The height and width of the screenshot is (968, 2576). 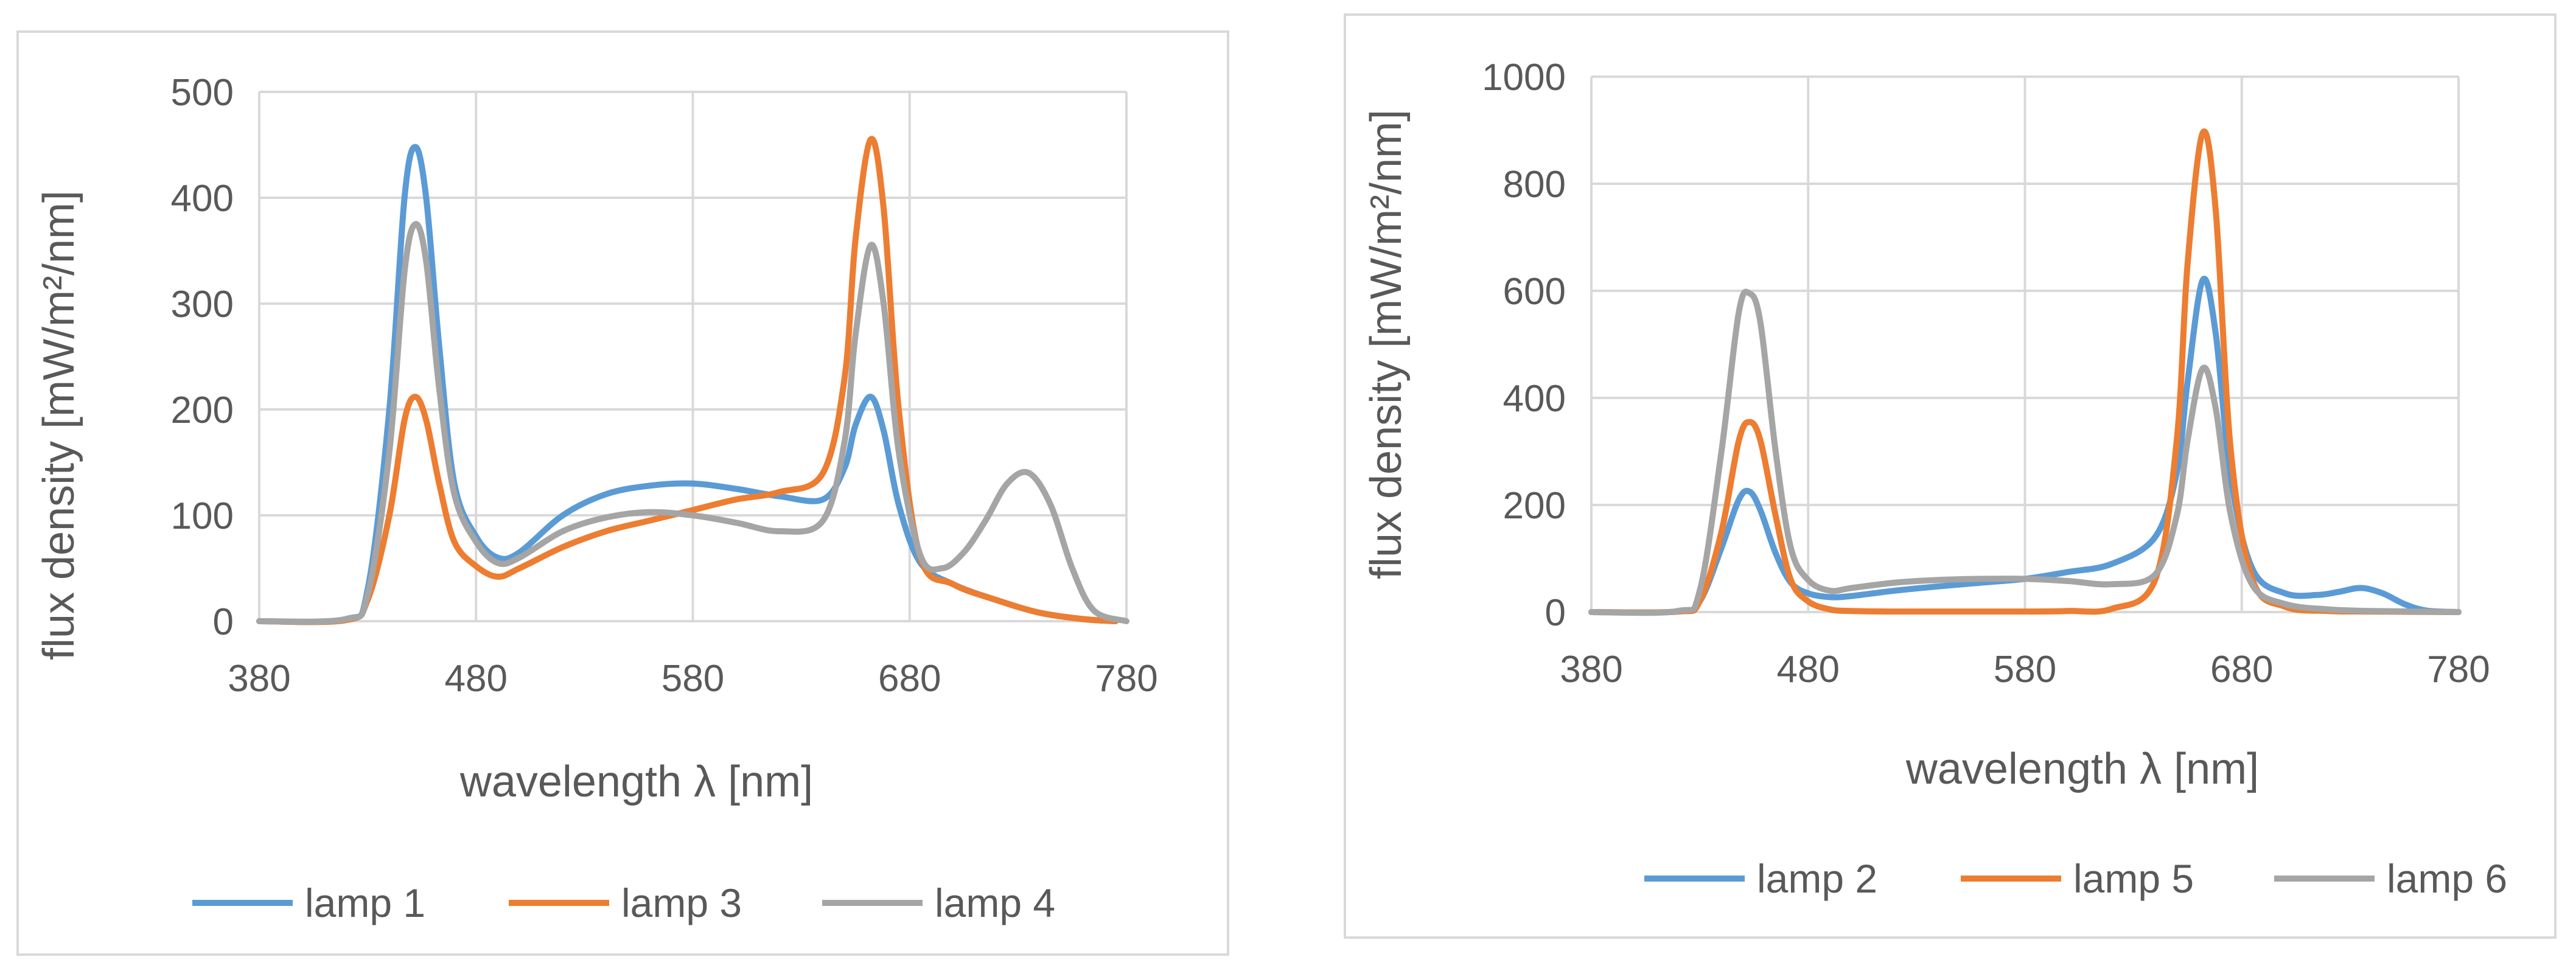 What do you see at coordinates (995, 902) in the screenshot?
I see `legend-label-lamp-4: lamp 4` at bounding box center [995, 902].